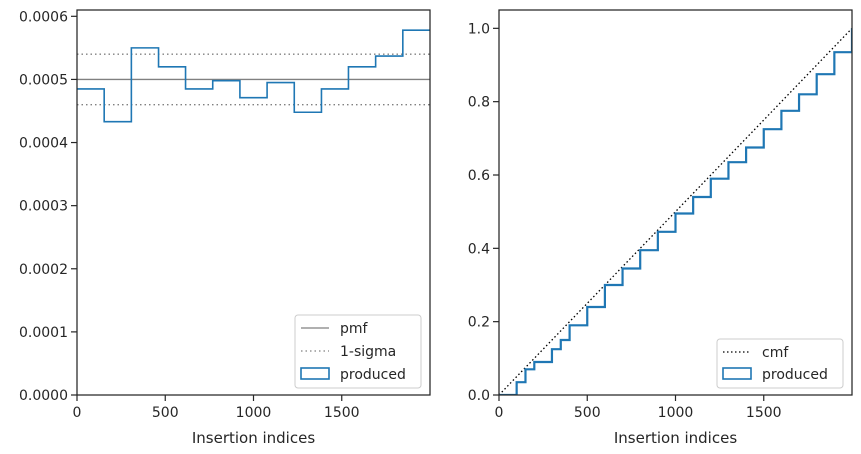 Image resolution: width=861 pixels, height=454 pixels. I want to click on plot-area, so click(253, 76).